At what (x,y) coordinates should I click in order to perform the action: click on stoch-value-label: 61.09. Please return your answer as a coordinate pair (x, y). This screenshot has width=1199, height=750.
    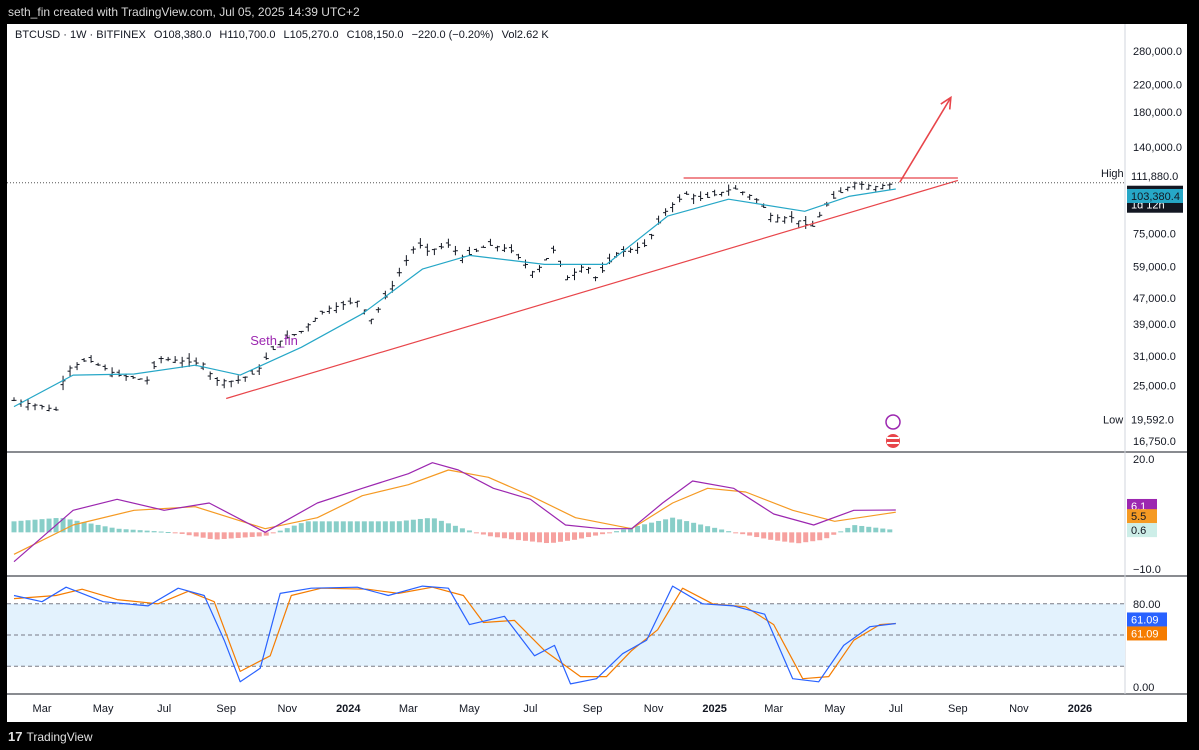
    Looking at the image, I should click on (1145, 634).